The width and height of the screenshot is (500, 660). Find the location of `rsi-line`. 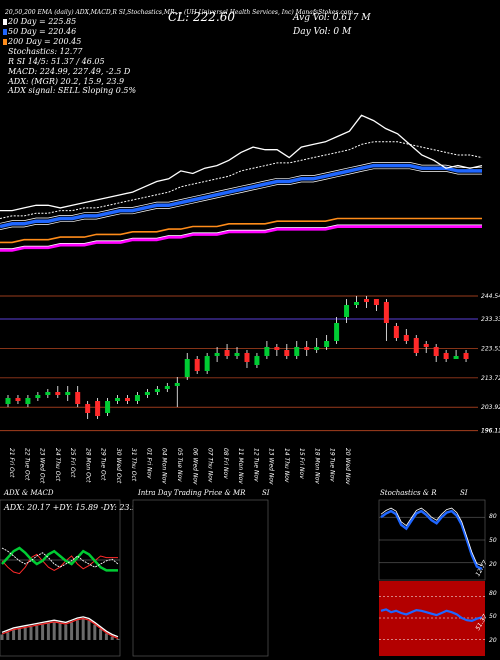

rsi-line is located at coordinates (431, 615).